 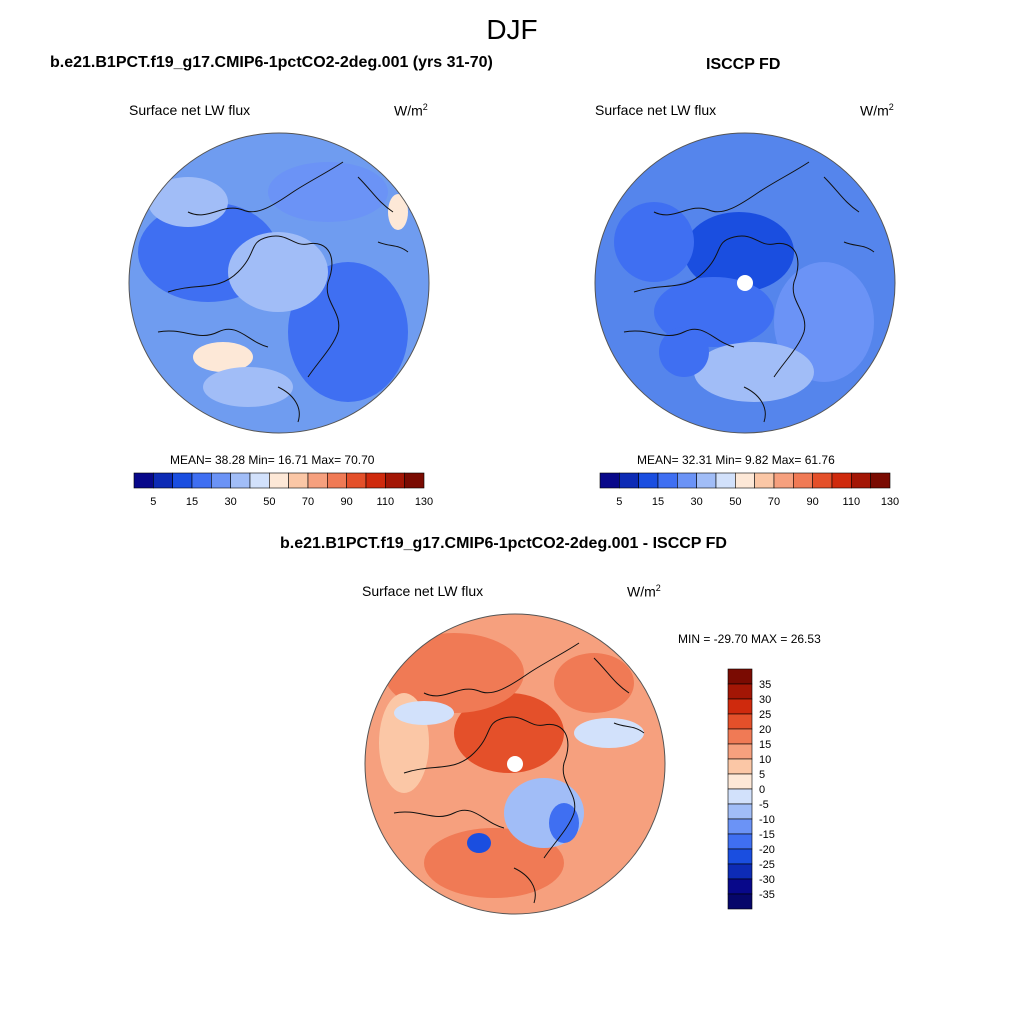 I want to click on colorbar-tick-label: -5, so click(x=764, y=805).